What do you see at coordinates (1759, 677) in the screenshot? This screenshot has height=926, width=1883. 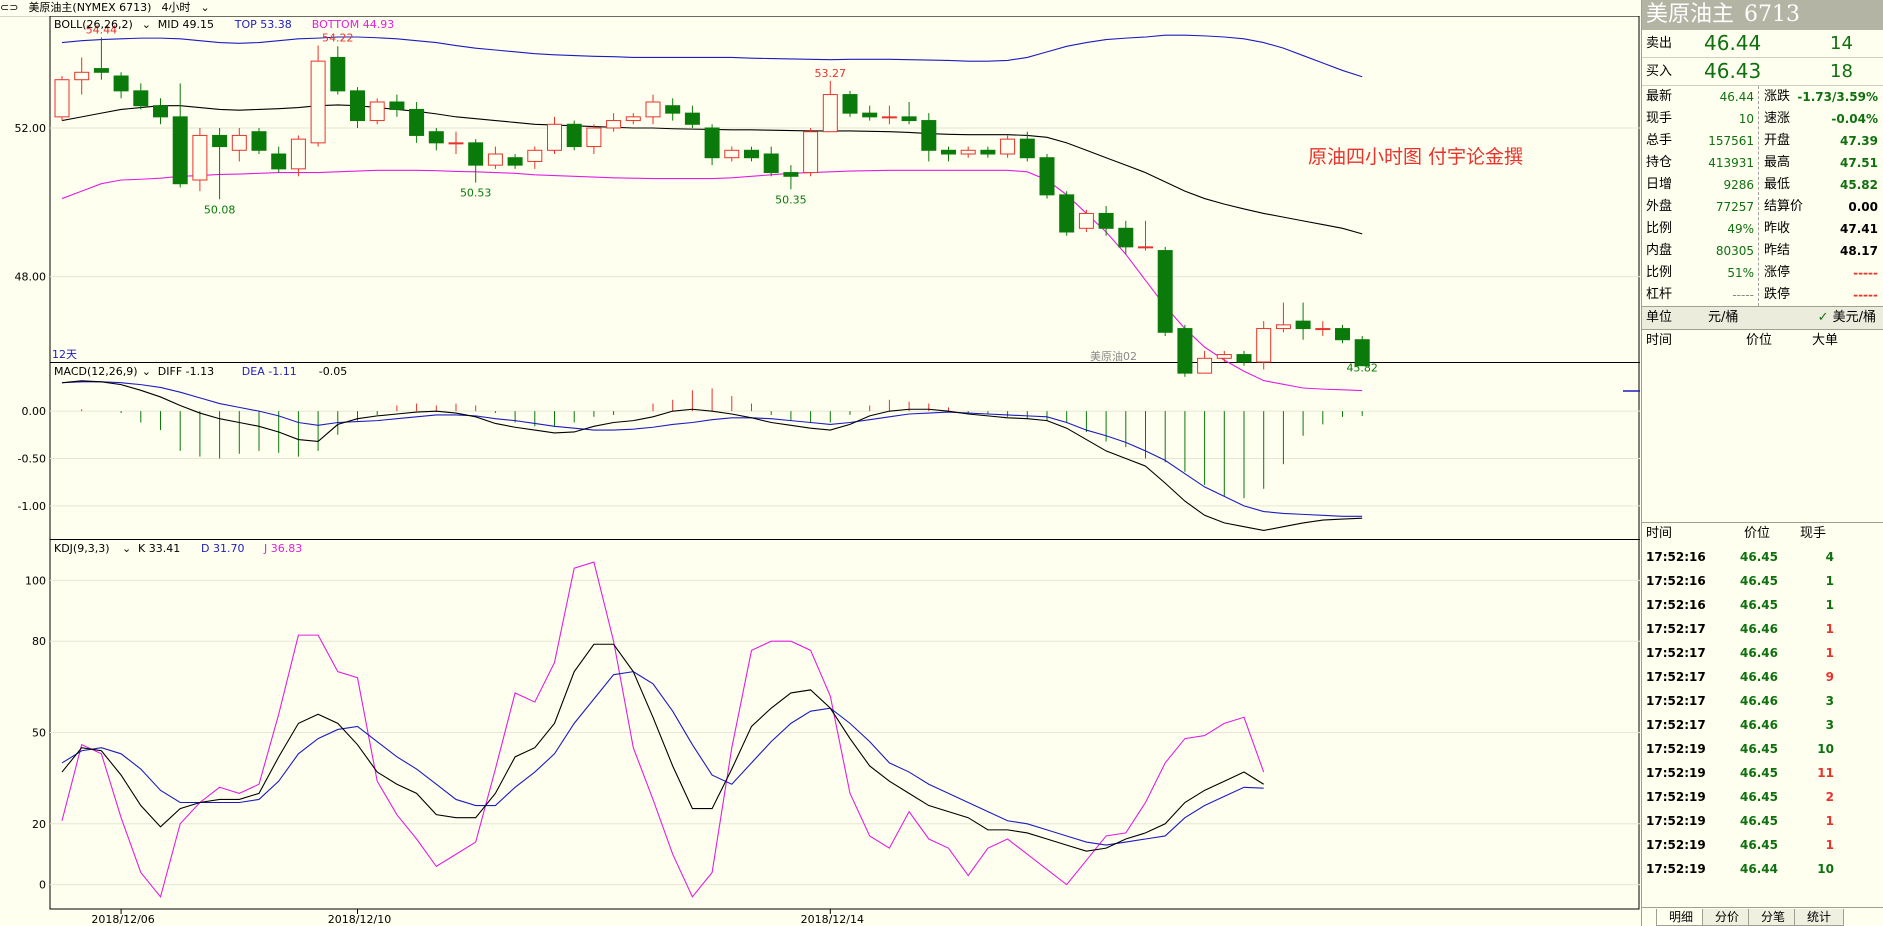 I see `tick-price: 46.46` at bounding box center [1759, 677].